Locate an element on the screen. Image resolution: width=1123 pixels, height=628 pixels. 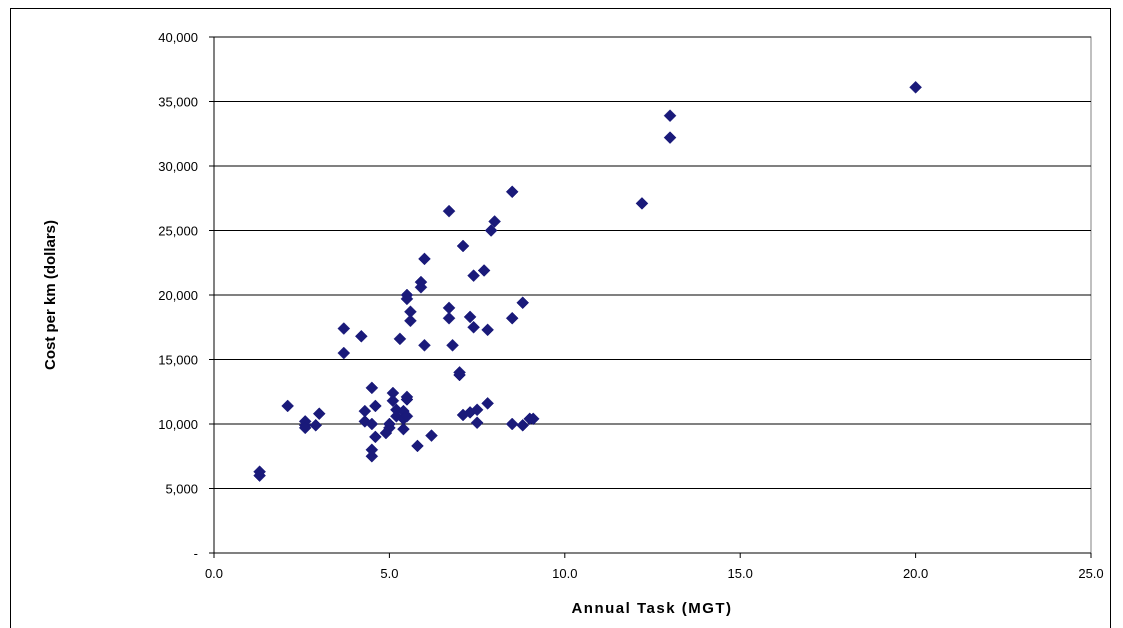
y-tick-label: 25,000 is located at coordinates (178, 231).